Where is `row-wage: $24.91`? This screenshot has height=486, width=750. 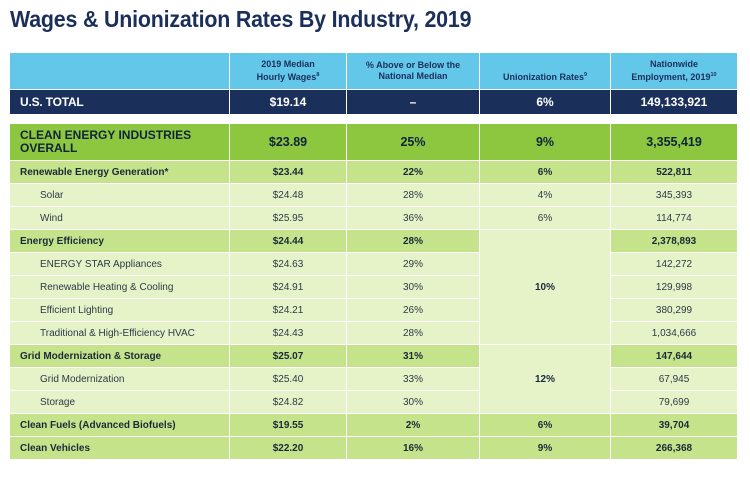
row-wage: $24.91 is located at coordinates (288, 287).